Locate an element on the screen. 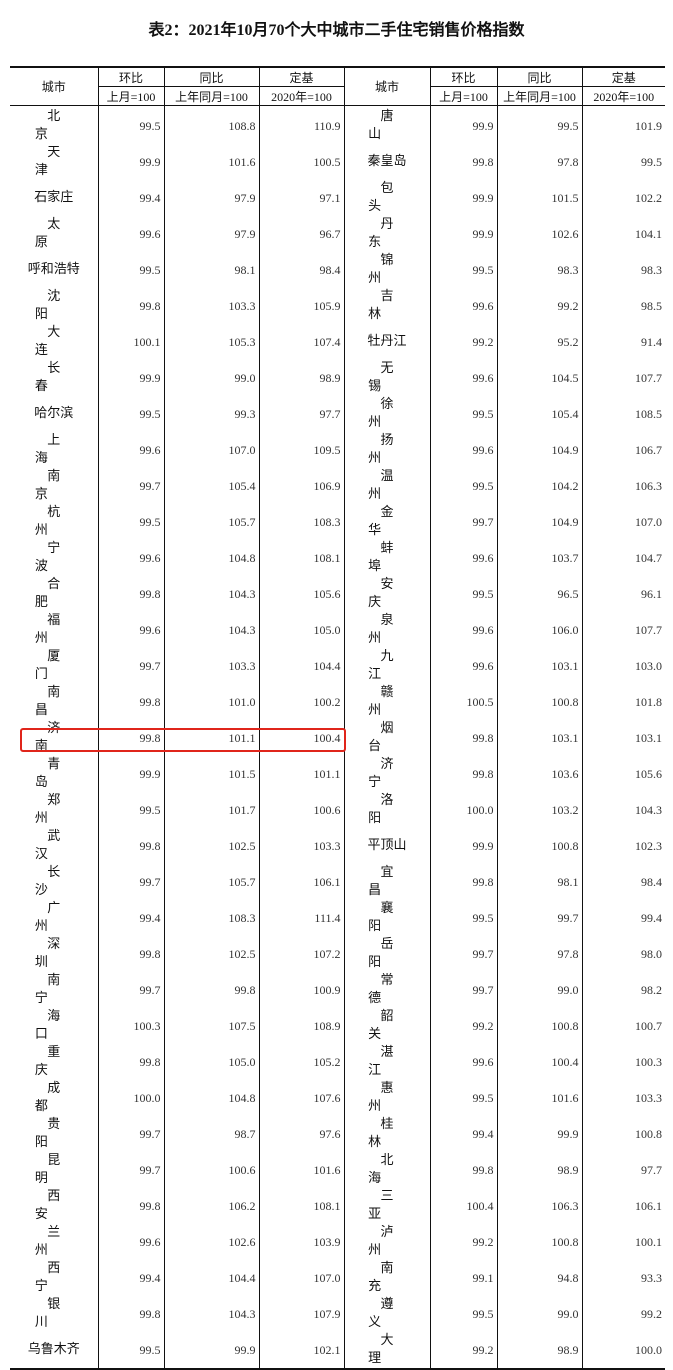 This screenshot has height=1370, width=673. table-row: 杭州 99.5 105.7 108.3 金华 99.7 104.9 107.0 is located at coordinates (337, 522).